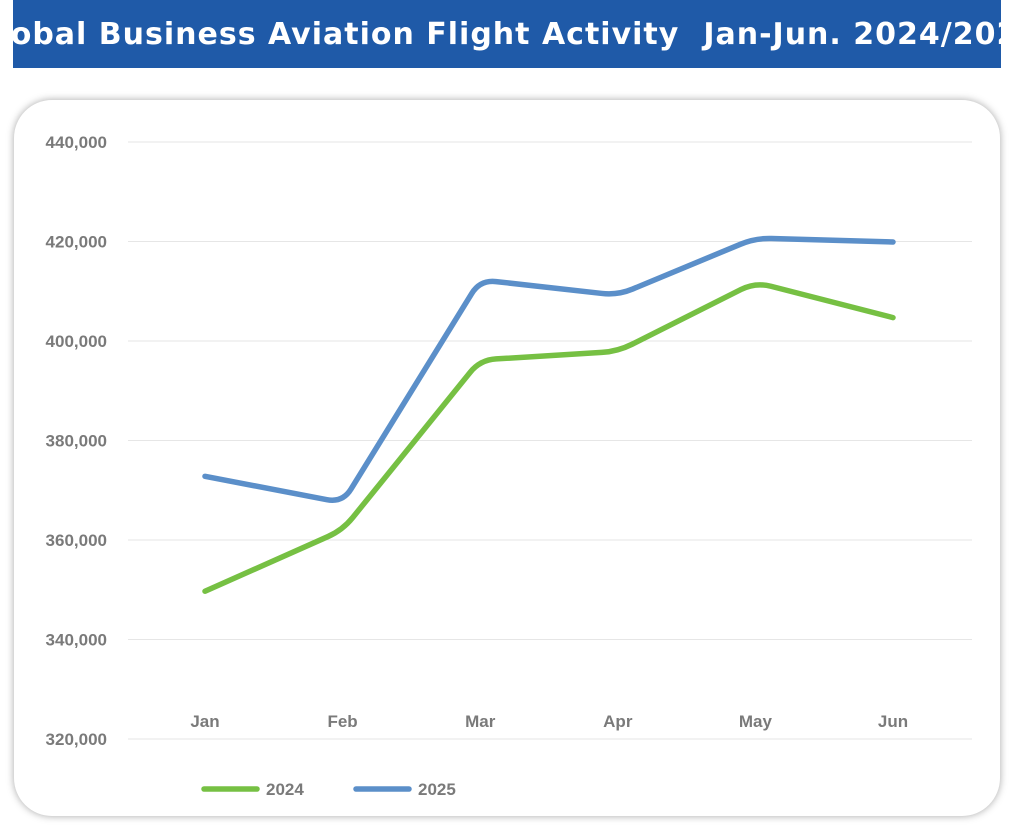 The image size is (1014, 834). I want to click on legend-label-2025: 2025, so click(437, 789).